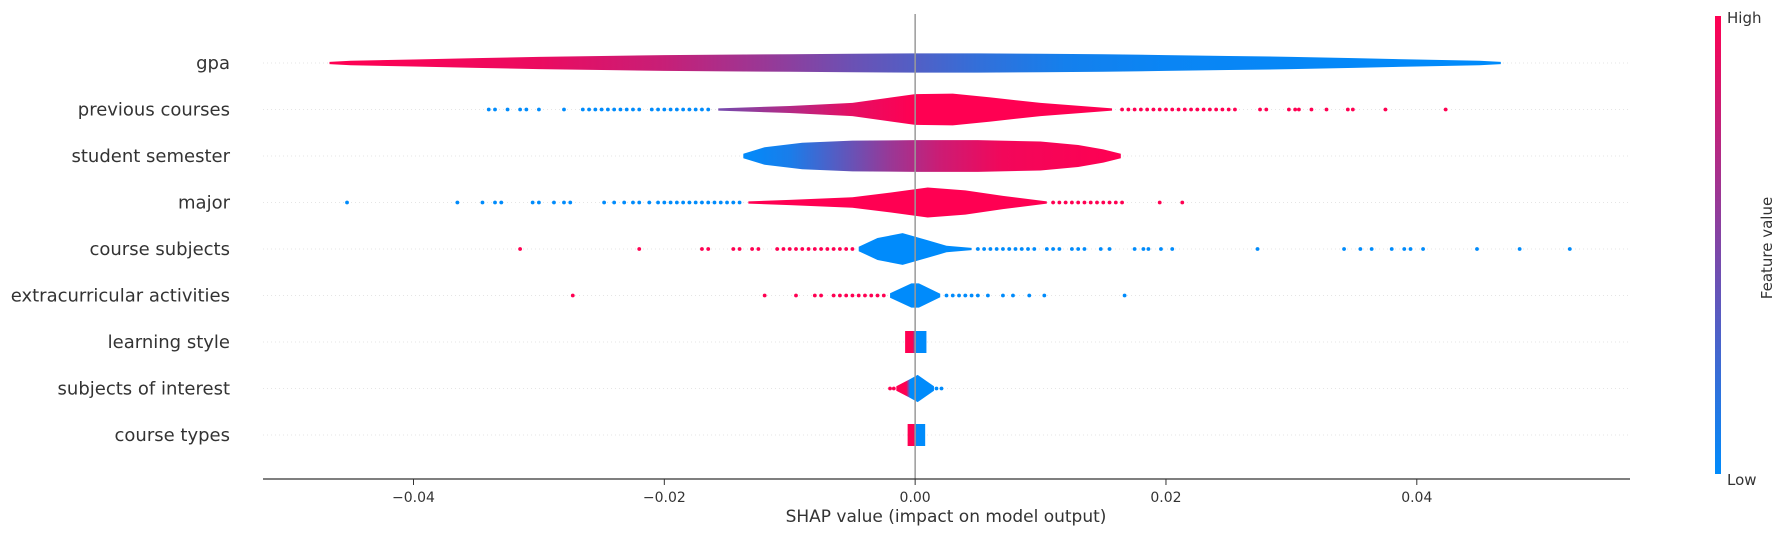 The image size is (1785, 536). Describe the element at coordinates (204, 203) in the screenshot. I see `feature-label-major: major` at that location.